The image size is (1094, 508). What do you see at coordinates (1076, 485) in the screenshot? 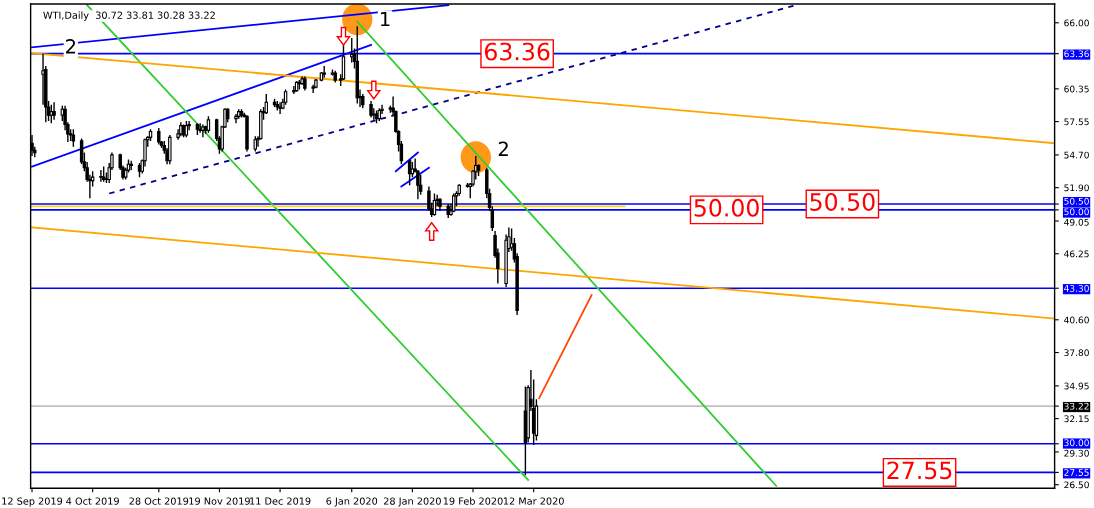
I see `y-tick-label: 26.50` at bounding box center [1076, 485].